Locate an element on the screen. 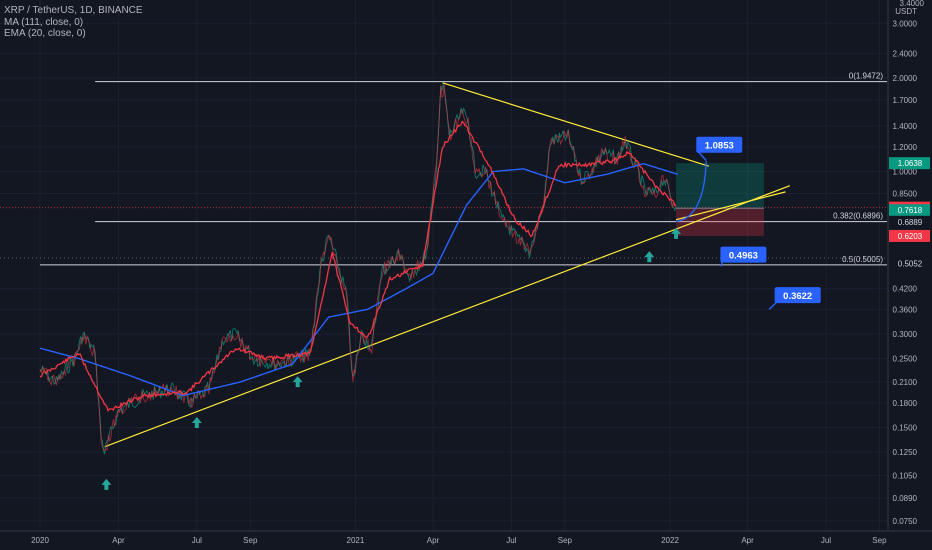 This screenshot has width=932, height=550. time-axis-bg is located at coordinates (466, 540).